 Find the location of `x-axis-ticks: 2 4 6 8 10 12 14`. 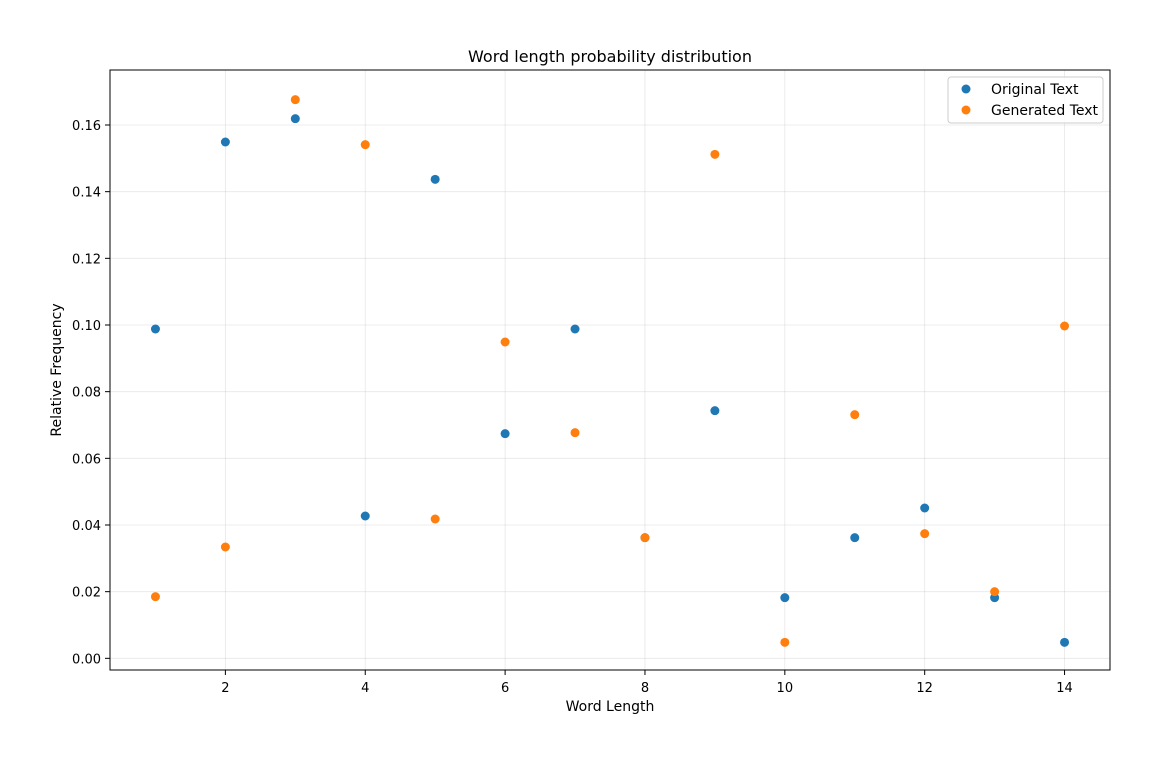

x-axis-ticks: 2 4 6 8 10 12 14 is located at coordinates (647, 683).